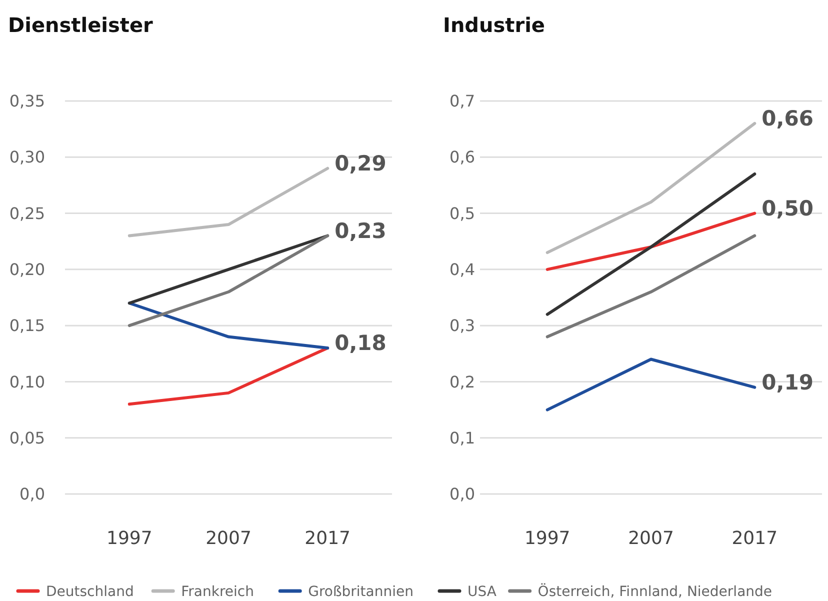 The height and width of the screenshot is (601, 828). I want to click on legend-label: Frankreich, so click(217, 592).